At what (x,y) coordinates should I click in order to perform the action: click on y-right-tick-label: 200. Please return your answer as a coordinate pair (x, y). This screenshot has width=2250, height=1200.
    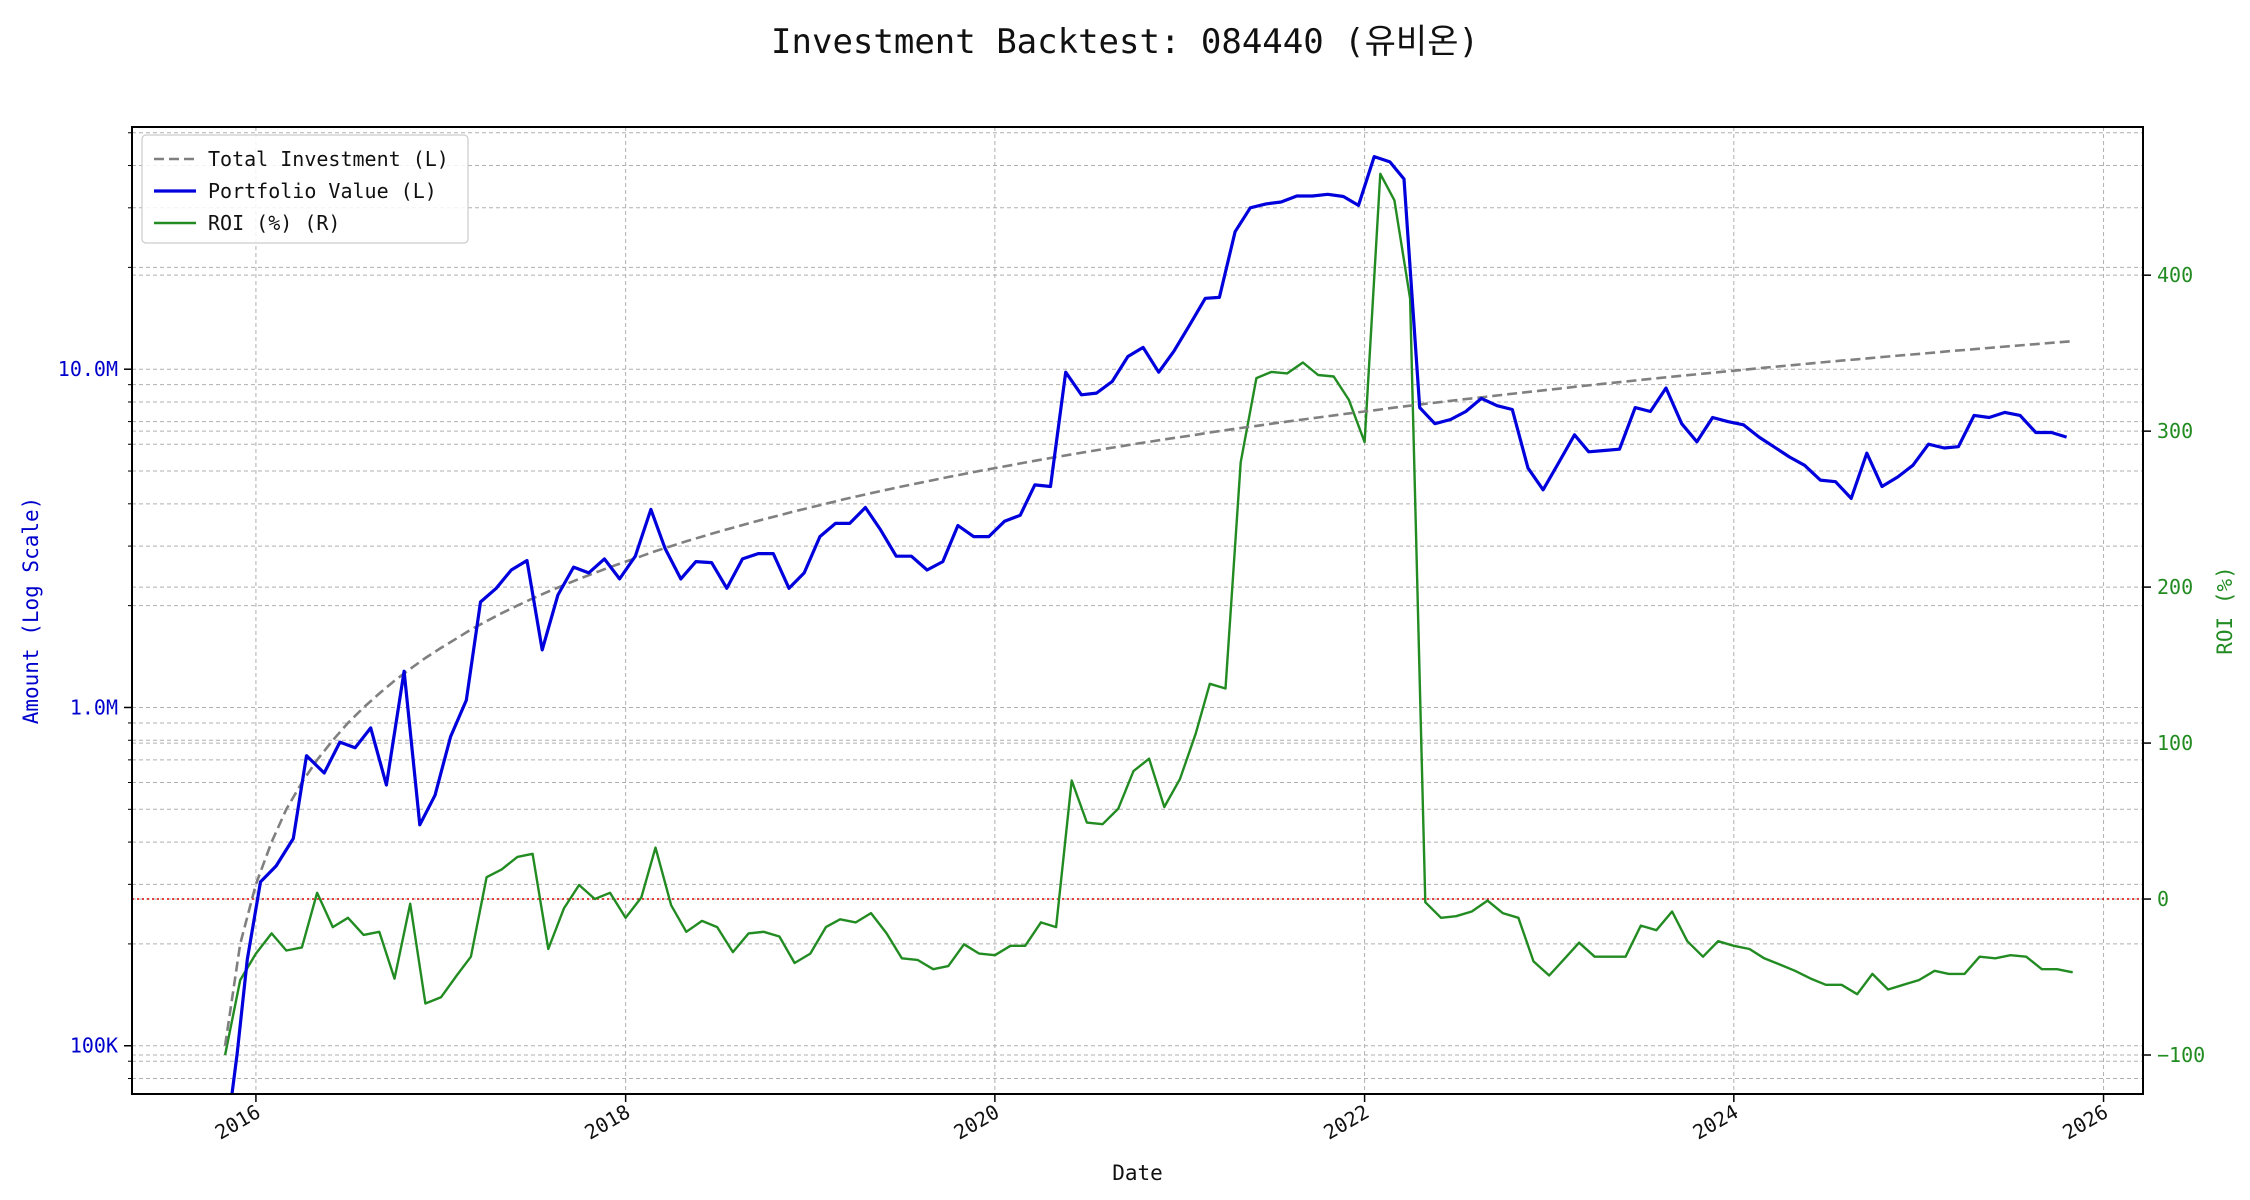
    Looking at the image, I should click on (2175, 587).